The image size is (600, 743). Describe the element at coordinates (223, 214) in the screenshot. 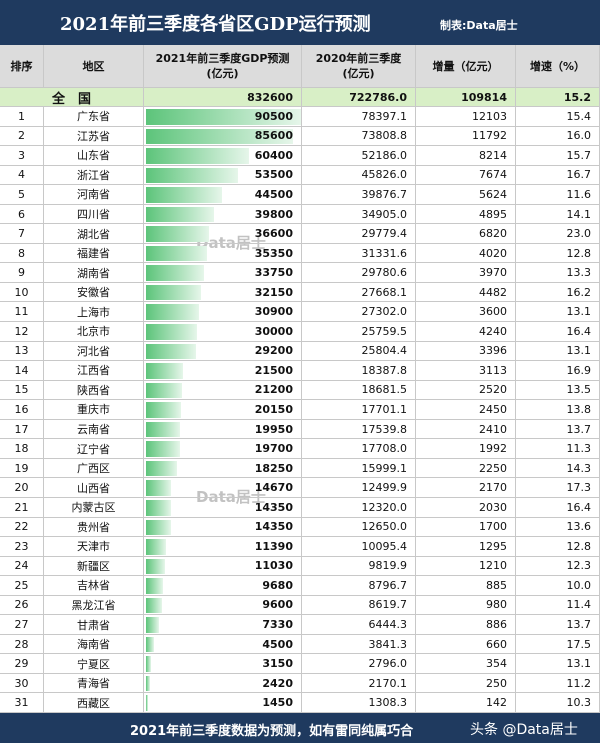

I see `table-cell: 39800` at that location.